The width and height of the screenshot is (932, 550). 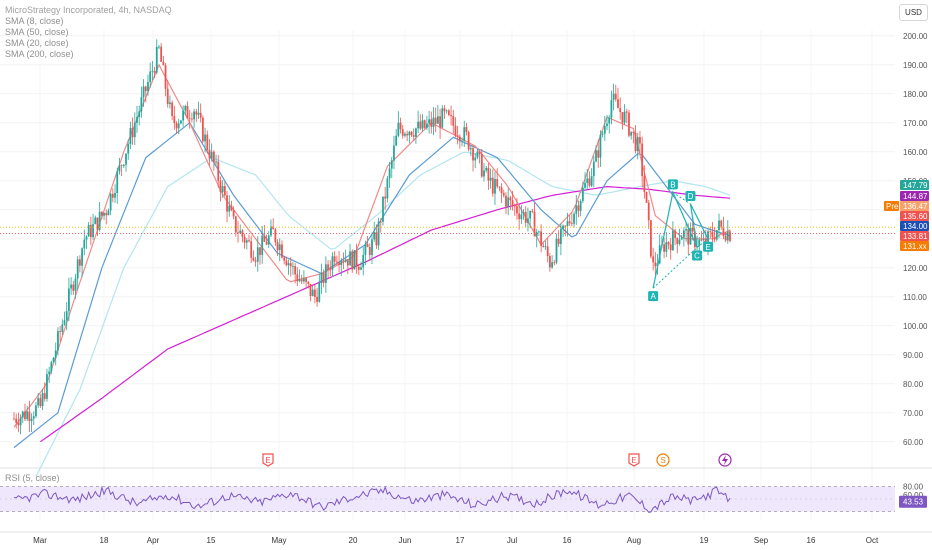 What do you see at coordinates (913, 12) in the screenshot?
I see `currency-button: USD` at bounding box center [913, 12].